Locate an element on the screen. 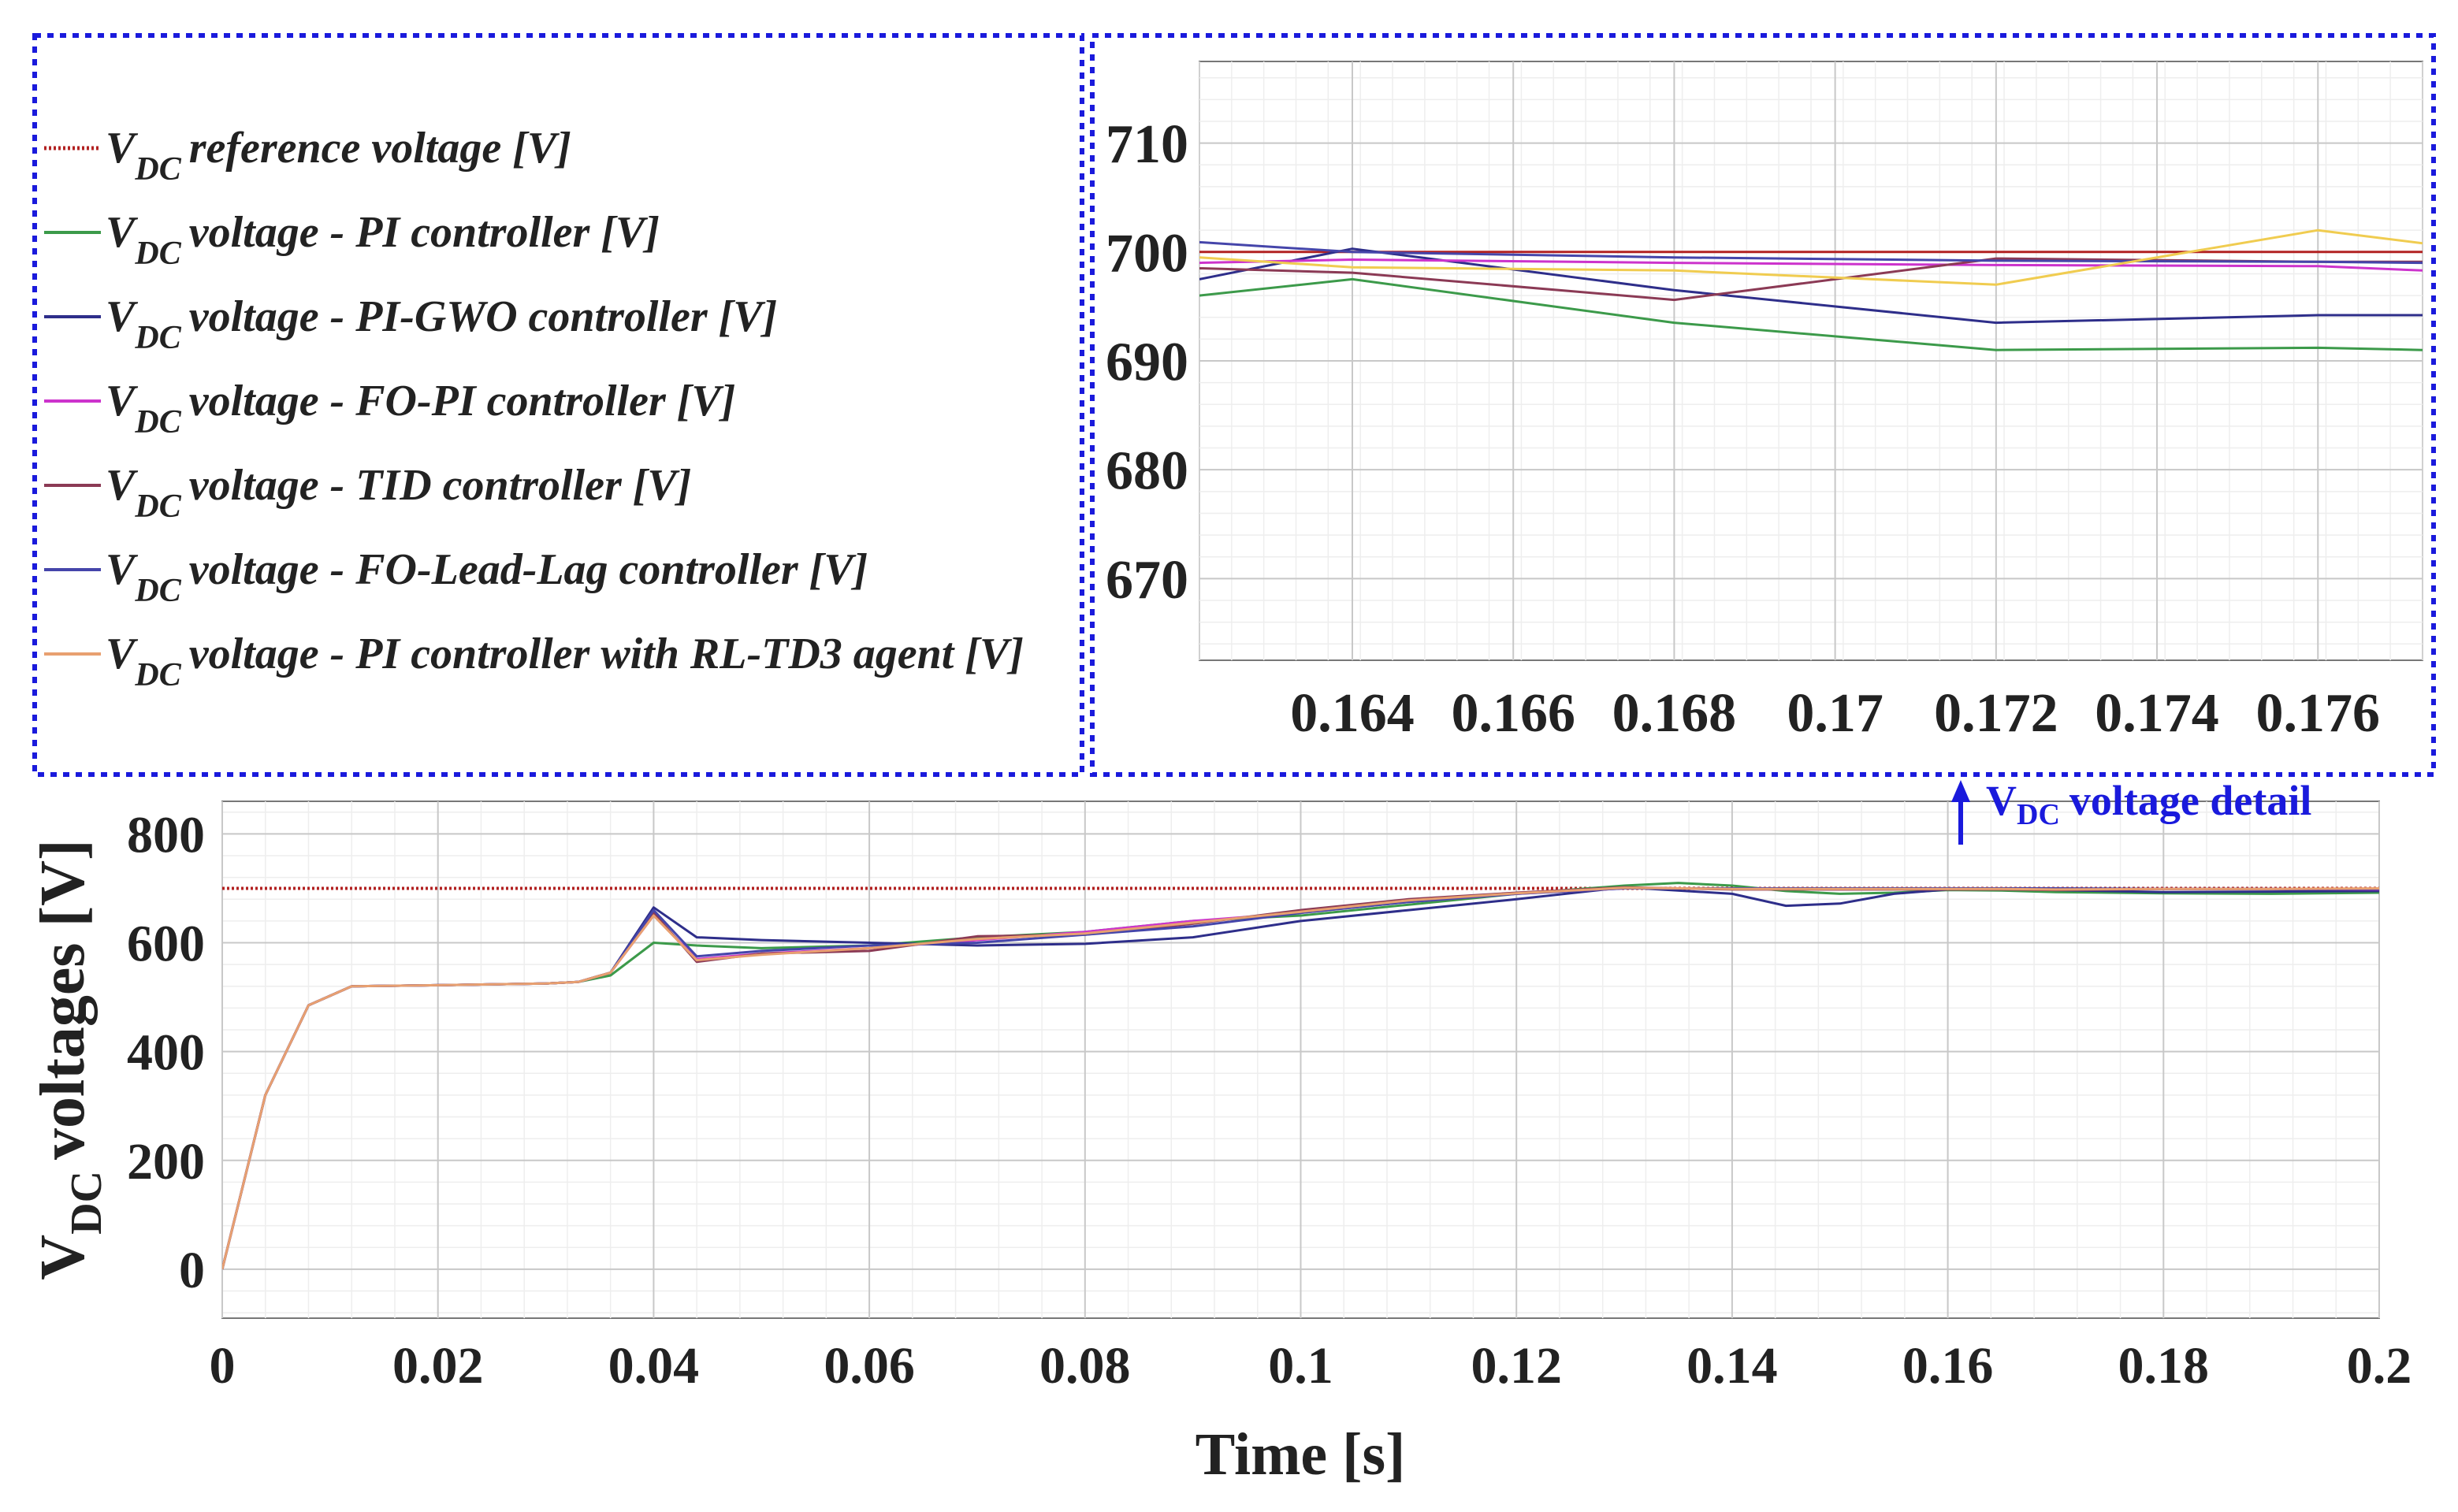 The image size is (2458, 1512). x-tick-label: 0.16 is located at coordinates (1948, 1366).